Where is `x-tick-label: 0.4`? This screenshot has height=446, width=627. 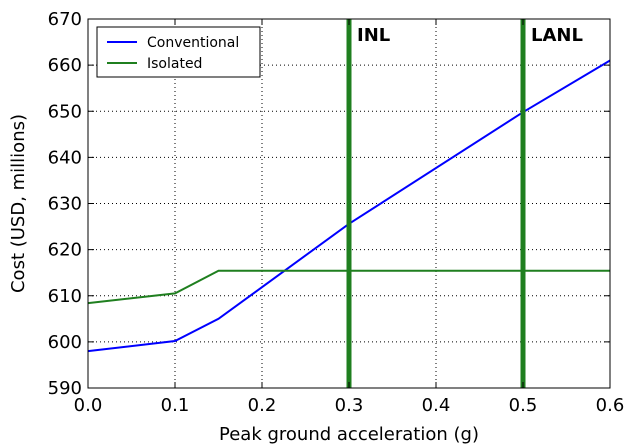 x-tick-label: 0.4 is located at coordinates (436, 405).